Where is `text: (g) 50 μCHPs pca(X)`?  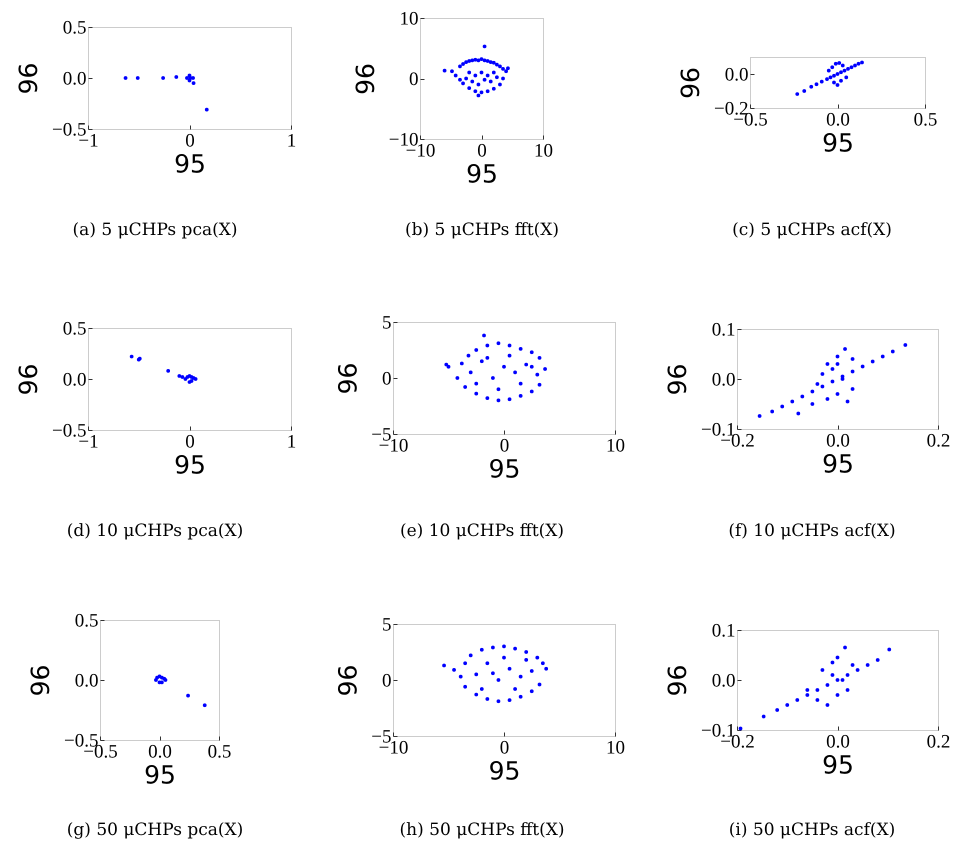 text: (g) 50 μCHPs pca(X) is located at coordinates (155, 830).